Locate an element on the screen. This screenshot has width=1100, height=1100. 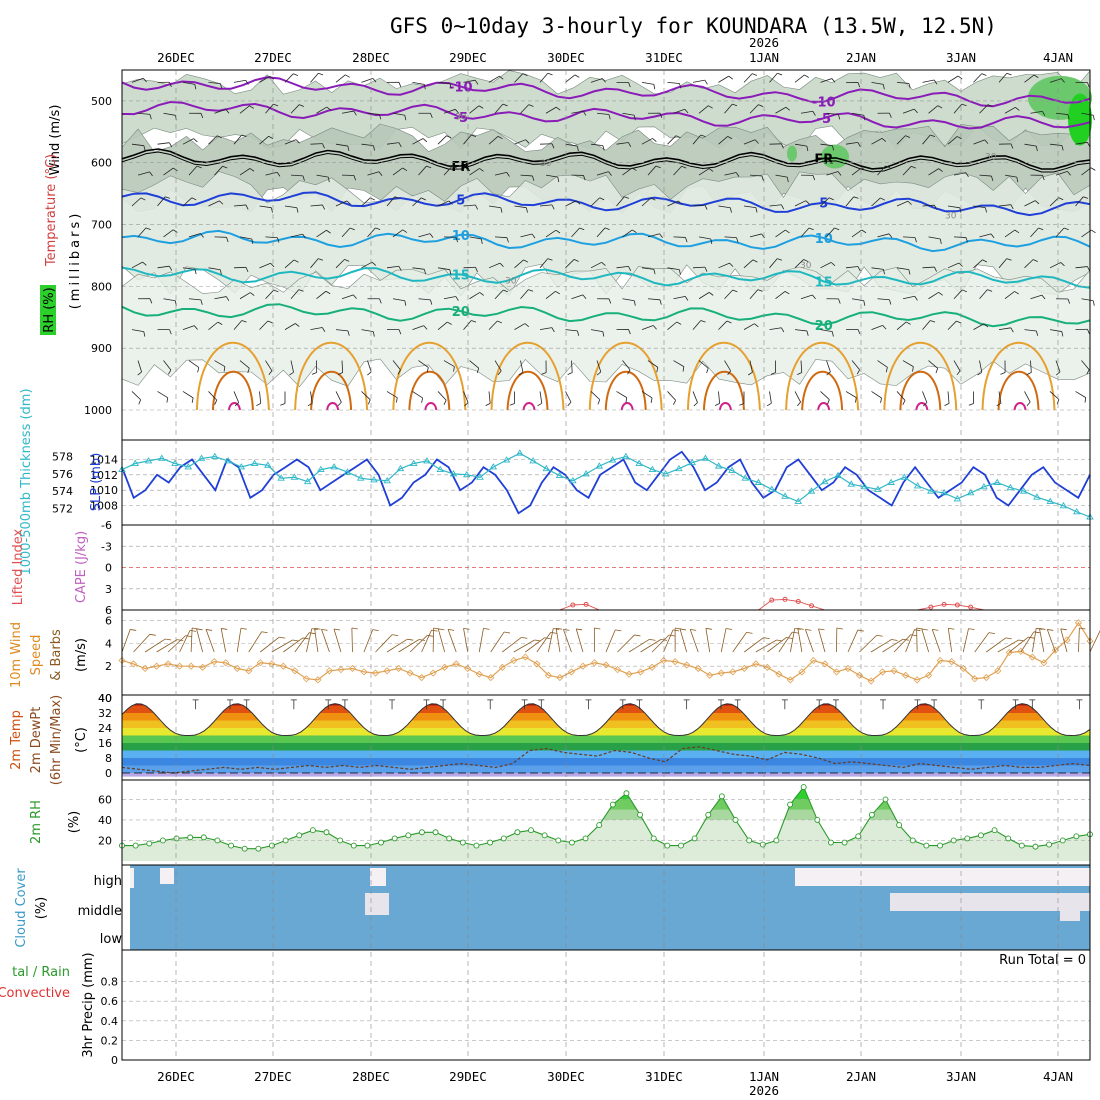
top-date-label: 31DEC is located at coordinates (664, 57).